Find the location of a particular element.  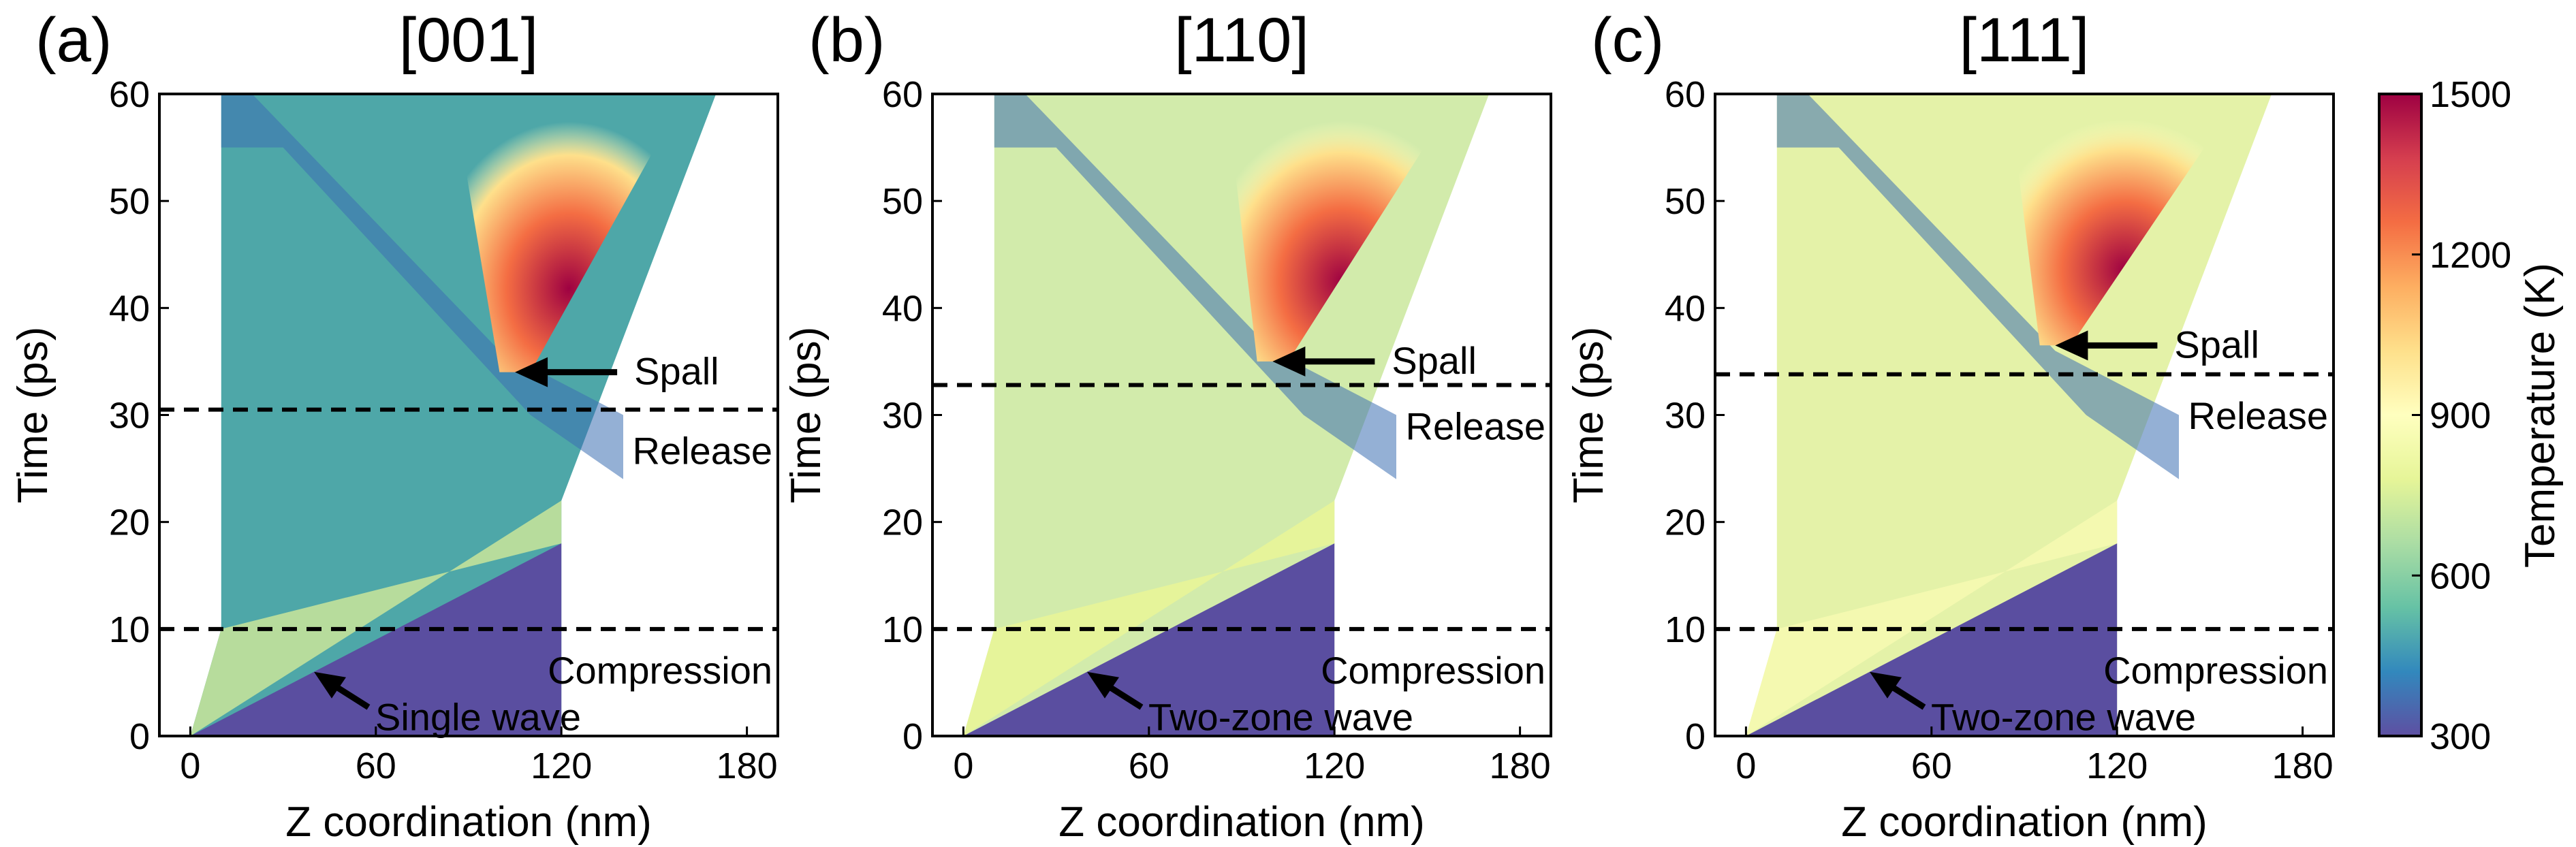

panel-title: [001] is located at coordinates (469, 40).